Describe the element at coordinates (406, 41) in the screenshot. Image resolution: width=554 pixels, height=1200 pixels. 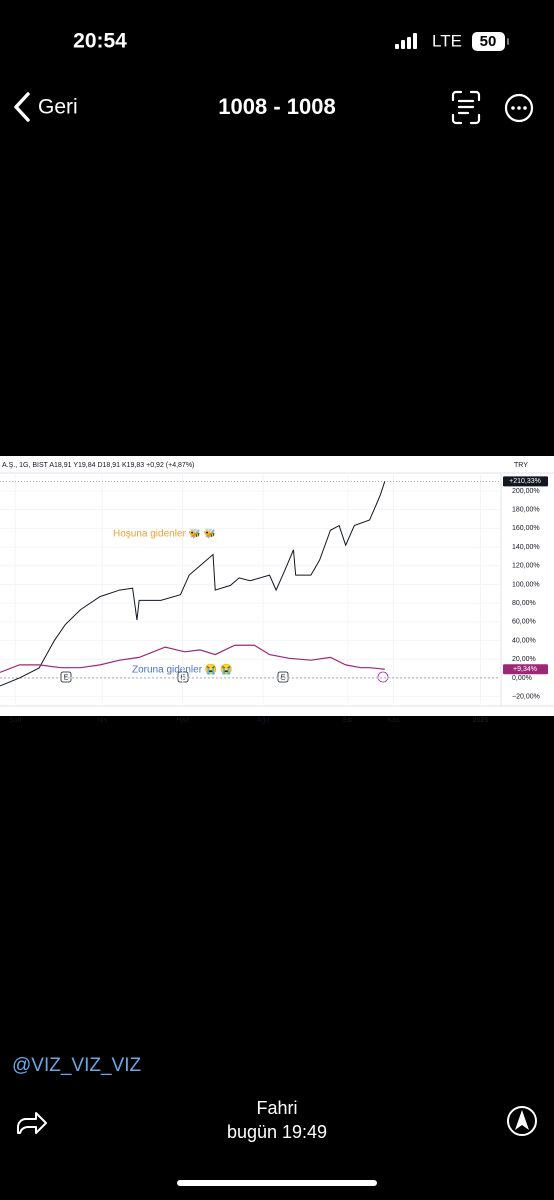
I see `signal-icon` at that location.